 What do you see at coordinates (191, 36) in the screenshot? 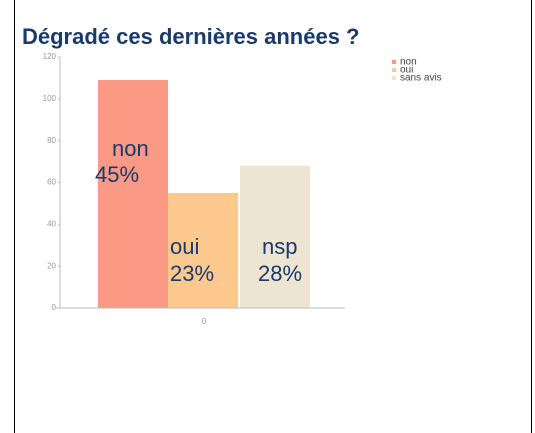
I see `chart-title: Dégradé ces dernières années ?` at bounding box center [191, 36].